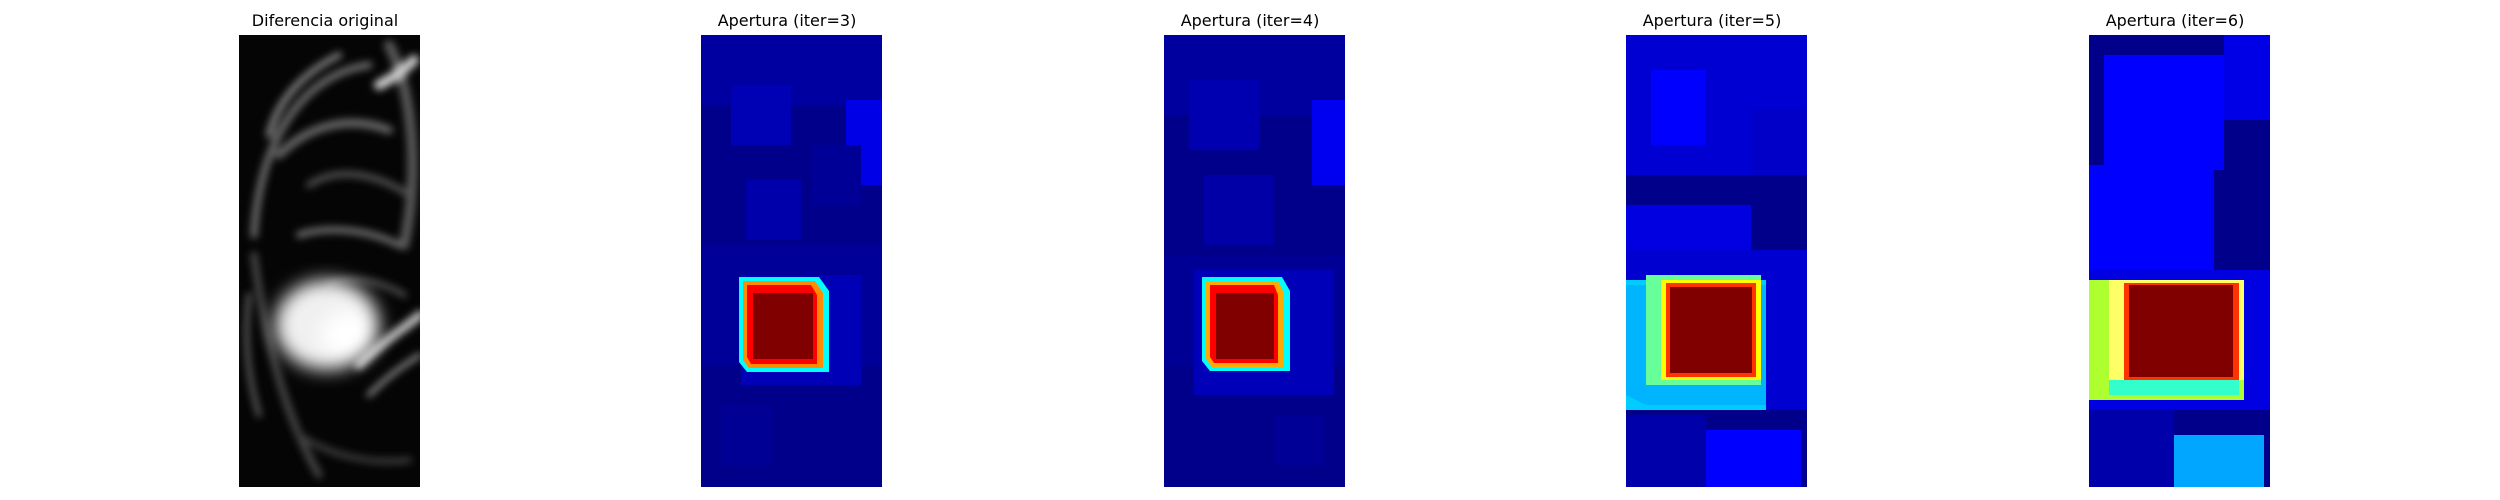 This screenshot has height=500, width=2500. Describe the element at coordinates (2175, 20) in the screenshot. I see `panel-title: Apertura (iter=6)` at that location.